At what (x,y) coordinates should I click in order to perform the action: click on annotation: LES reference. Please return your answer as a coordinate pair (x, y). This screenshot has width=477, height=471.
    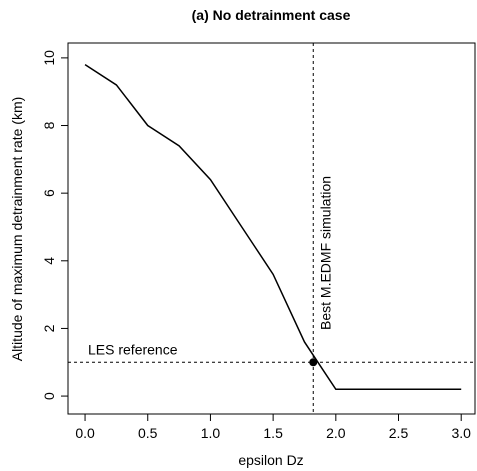
    Looking at the image, I should click on (133, 349).